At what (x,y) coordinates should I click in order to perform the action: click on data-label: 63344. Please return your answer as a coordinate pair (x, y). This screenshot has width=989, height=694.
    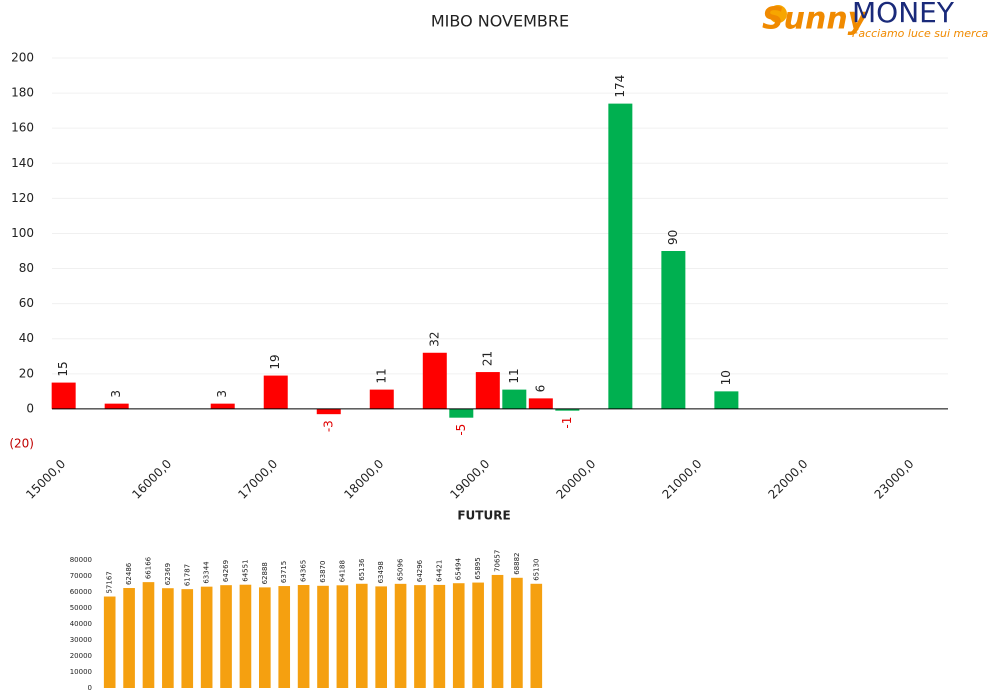
    Looking at the image, I should click on (207, 572).